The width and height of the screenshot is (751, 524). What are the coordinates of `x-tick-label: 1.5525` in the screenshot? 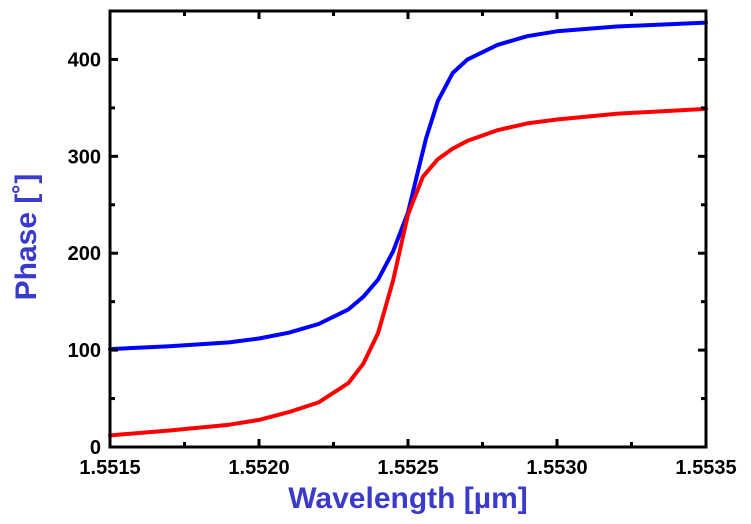 It's located at (407, 468).